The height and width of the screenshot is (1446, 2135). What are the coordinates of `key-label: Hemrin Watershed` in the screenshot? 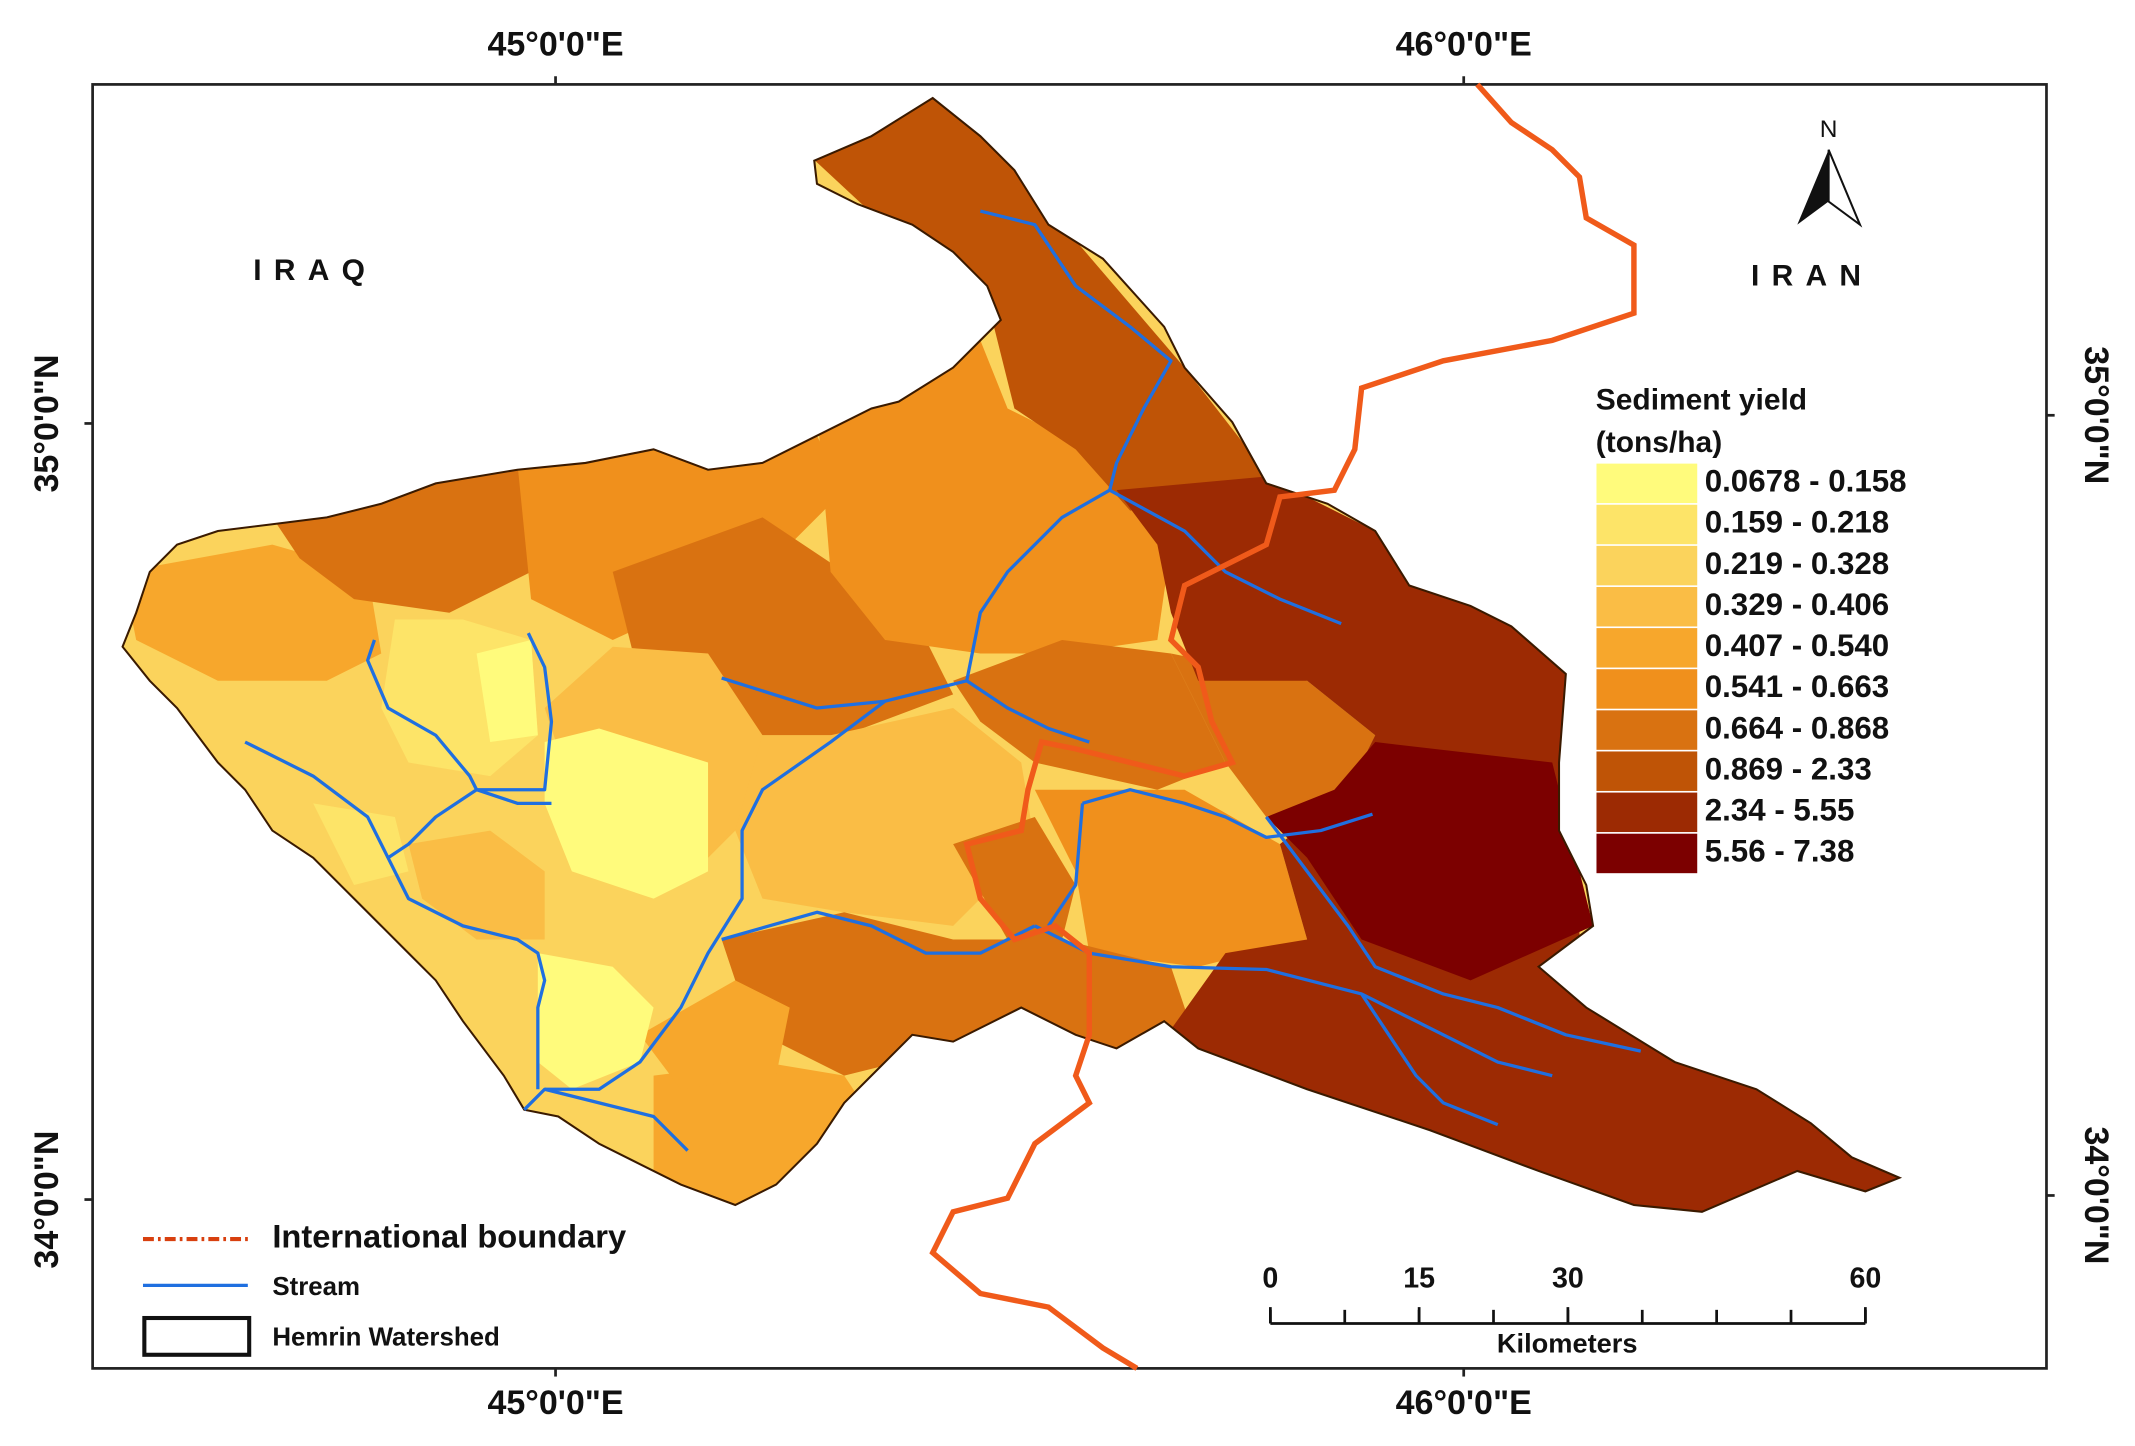 It's located at (386, 1337).